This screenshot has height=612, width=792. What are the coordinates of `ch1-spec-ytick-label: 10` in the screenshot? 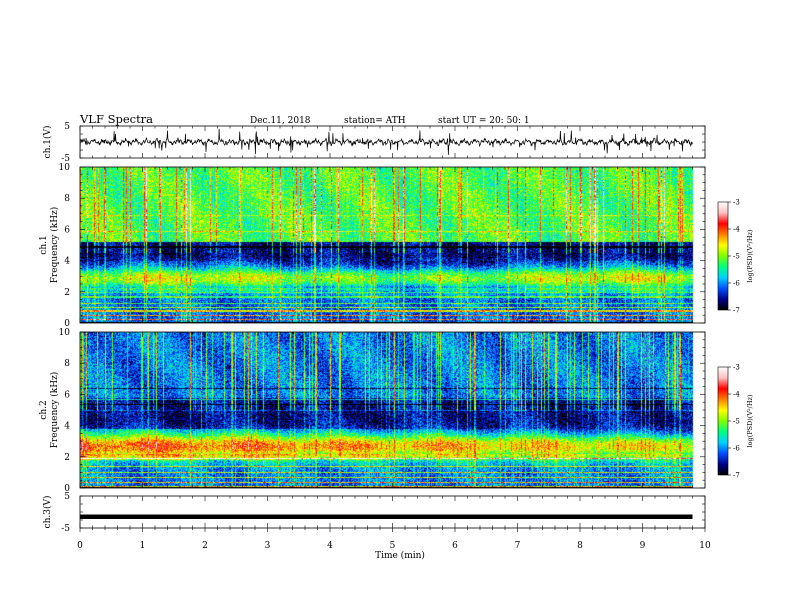 It's located at (65, 168).